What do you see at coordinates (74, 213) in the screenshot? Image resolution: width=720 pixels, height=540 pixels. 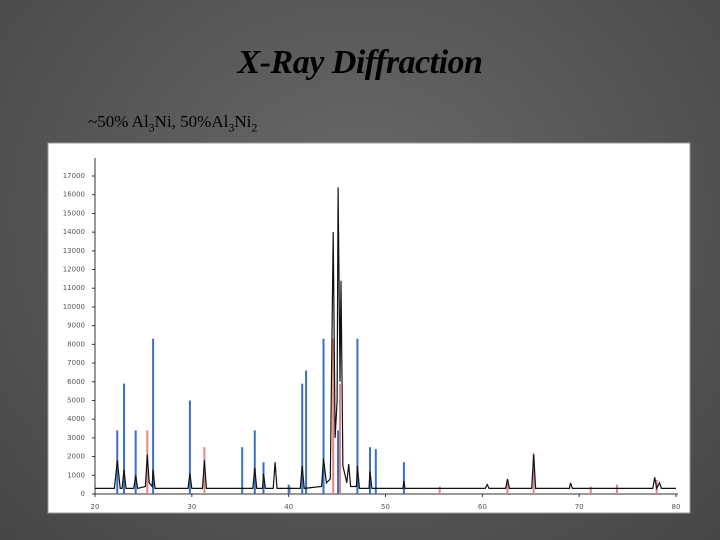 I see `y-tick-label: 15000` at bounding box center [74, 213].